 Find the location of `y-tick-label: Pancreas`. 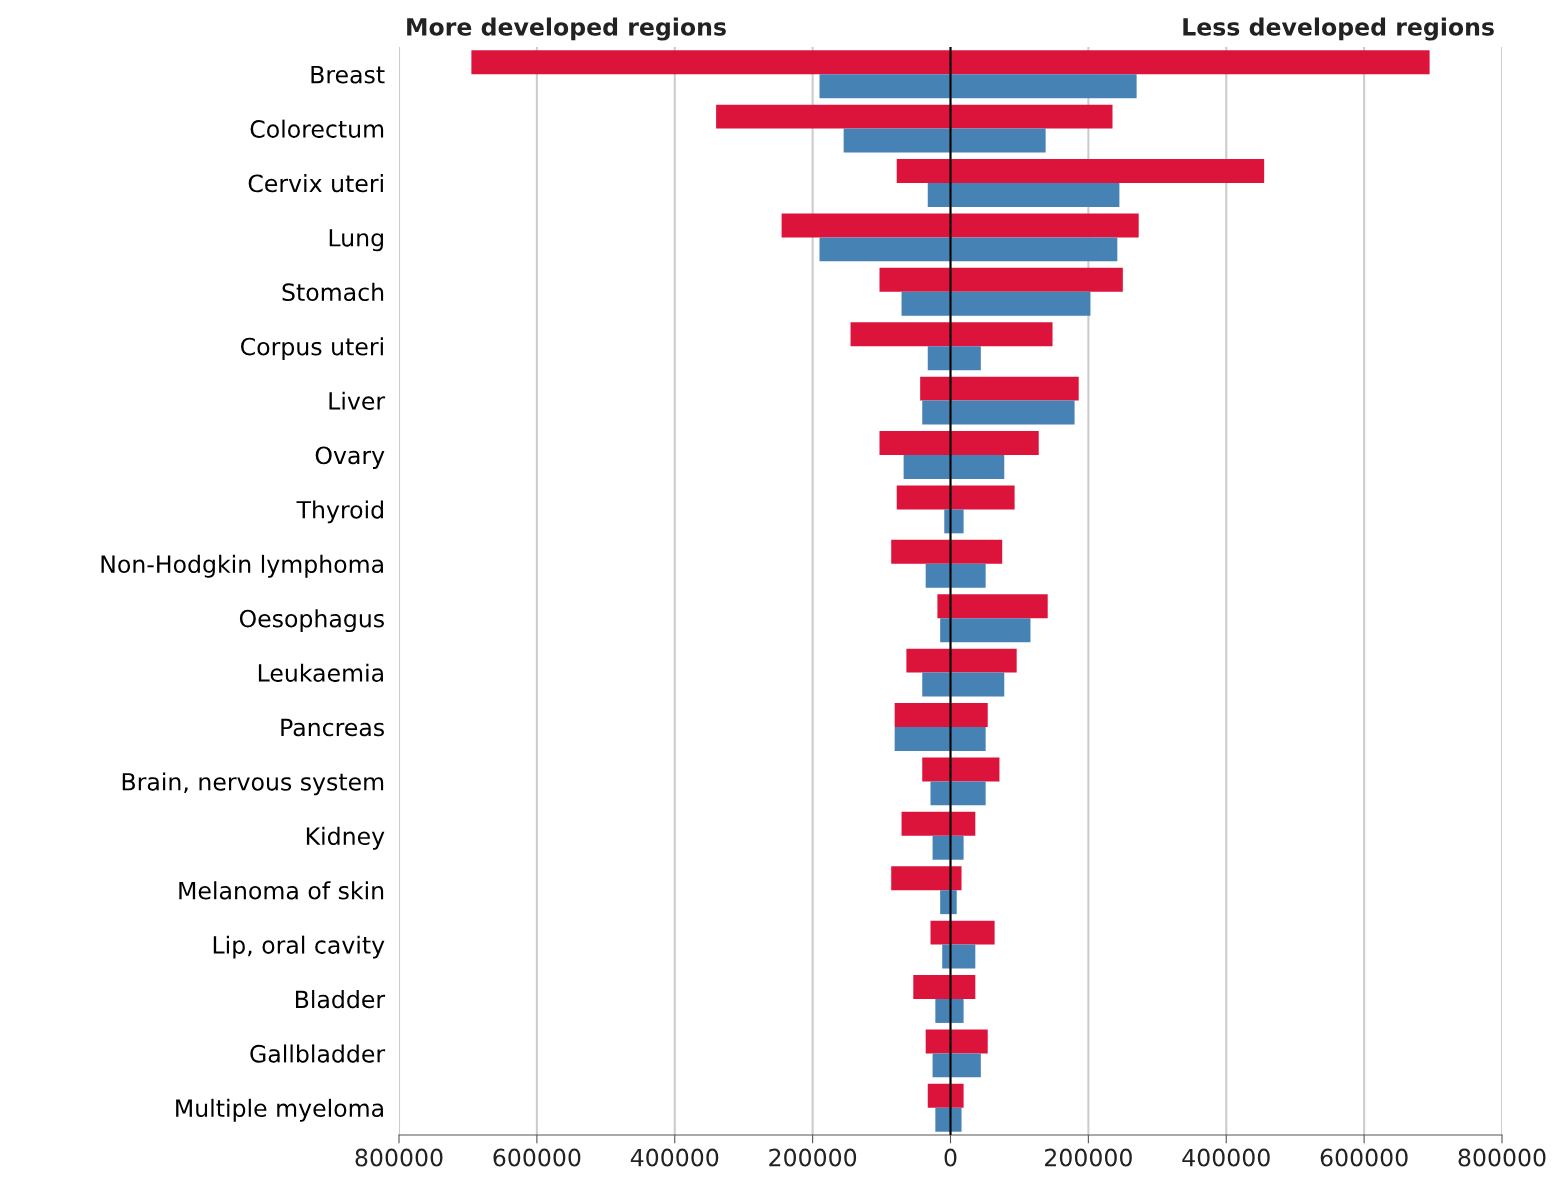

y-tick-label: Pancreas is located at coordinates (332, 727).